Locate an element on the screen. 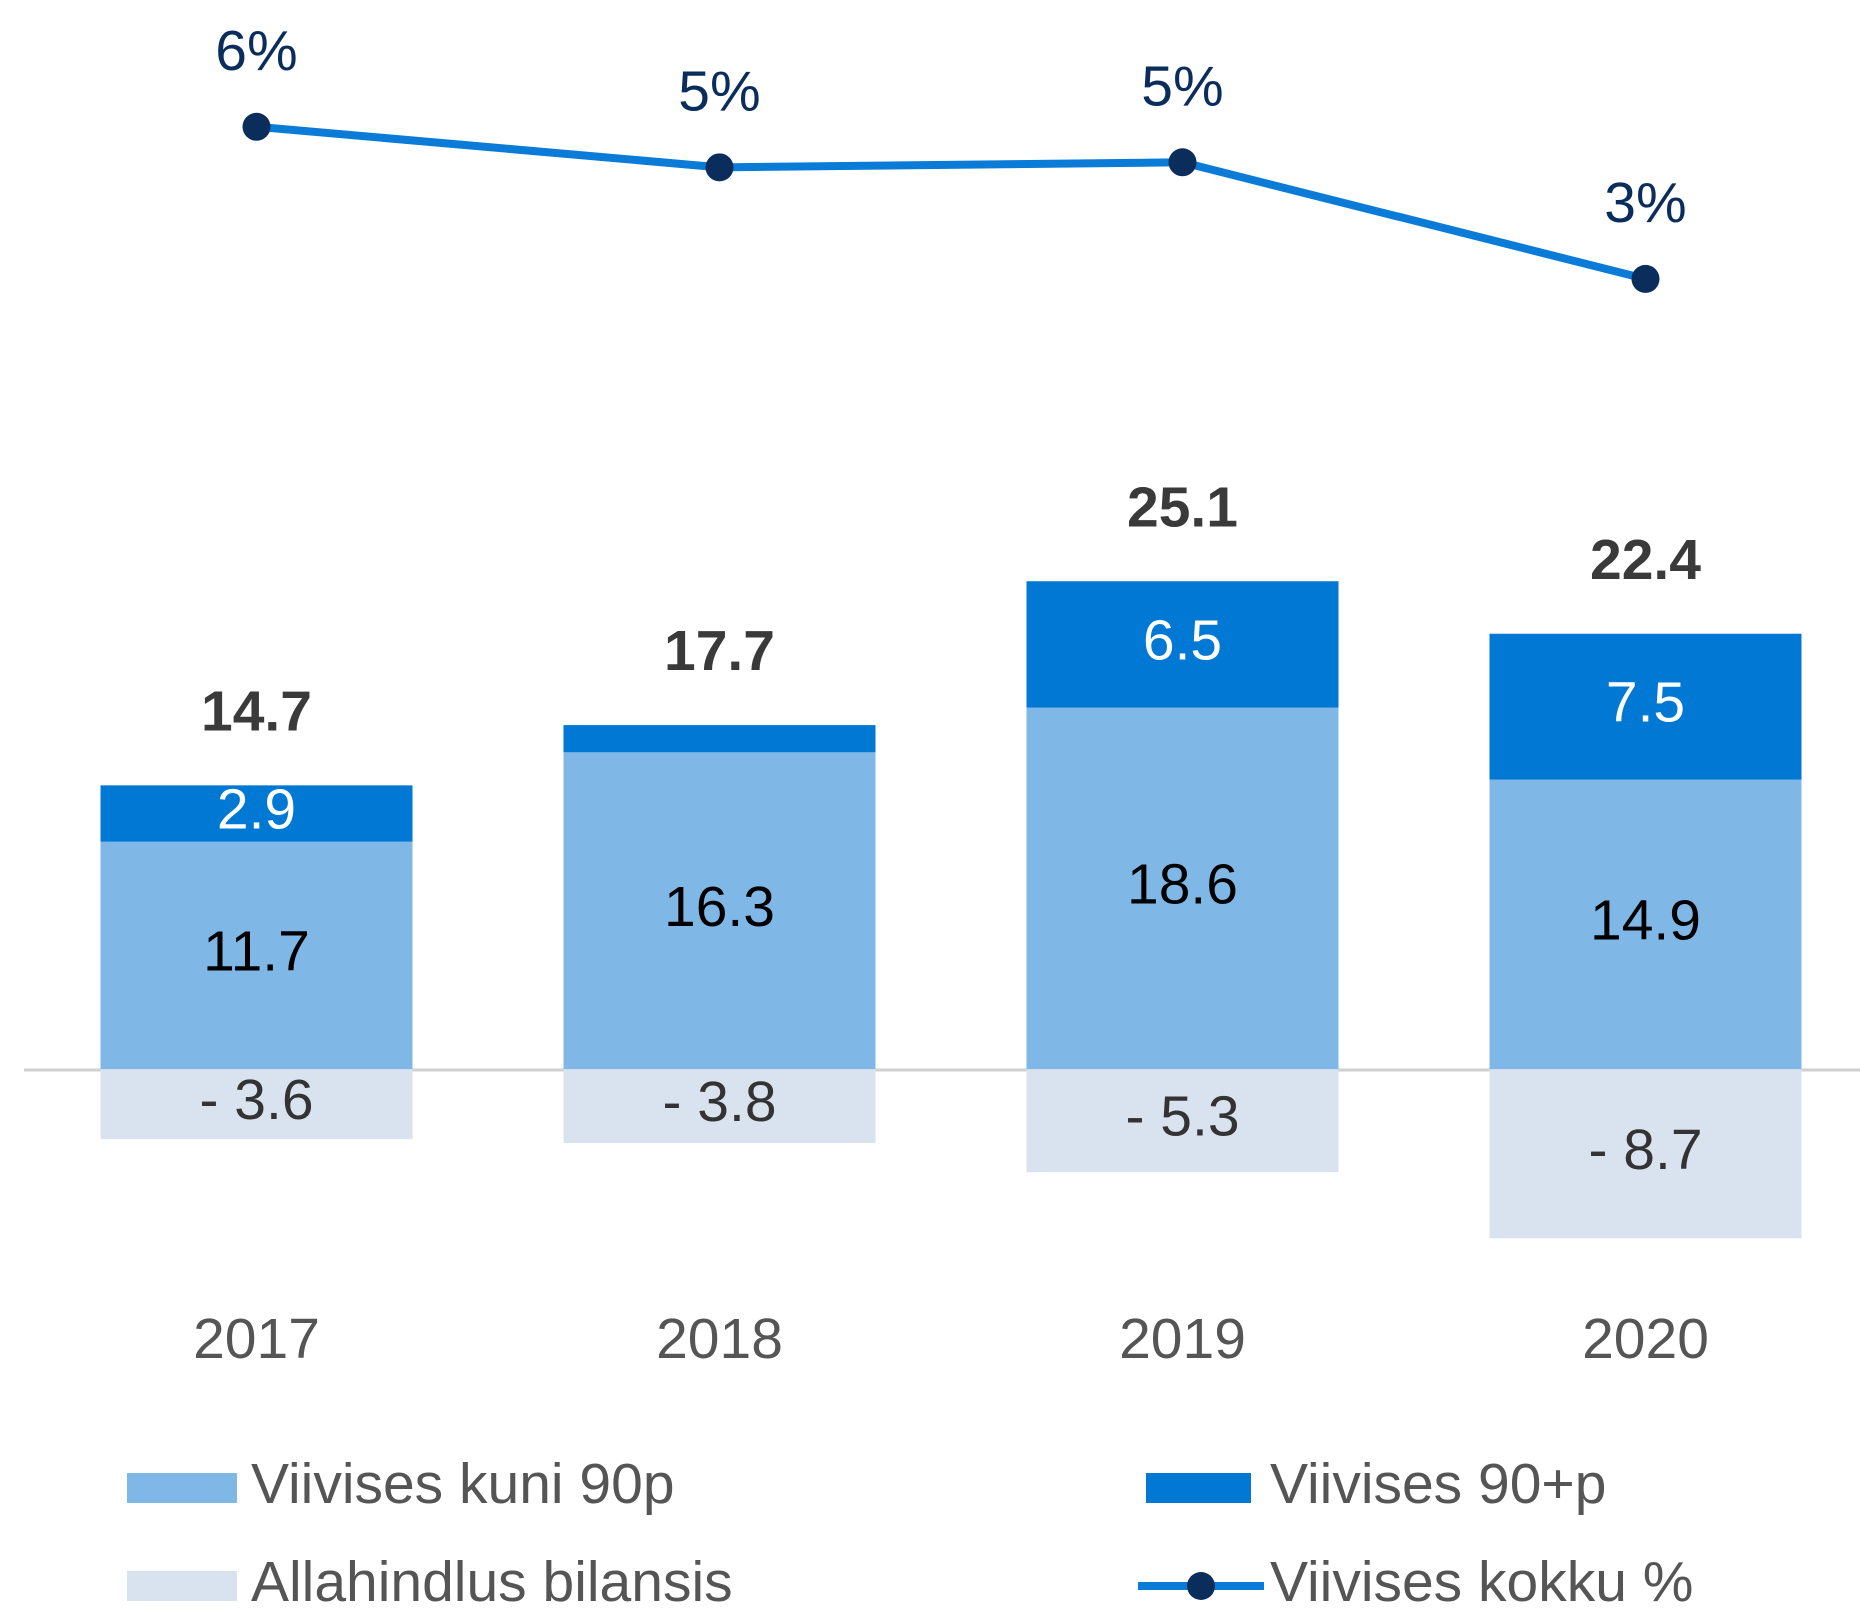  line-label: 6% is located at coordinates (256, 51).